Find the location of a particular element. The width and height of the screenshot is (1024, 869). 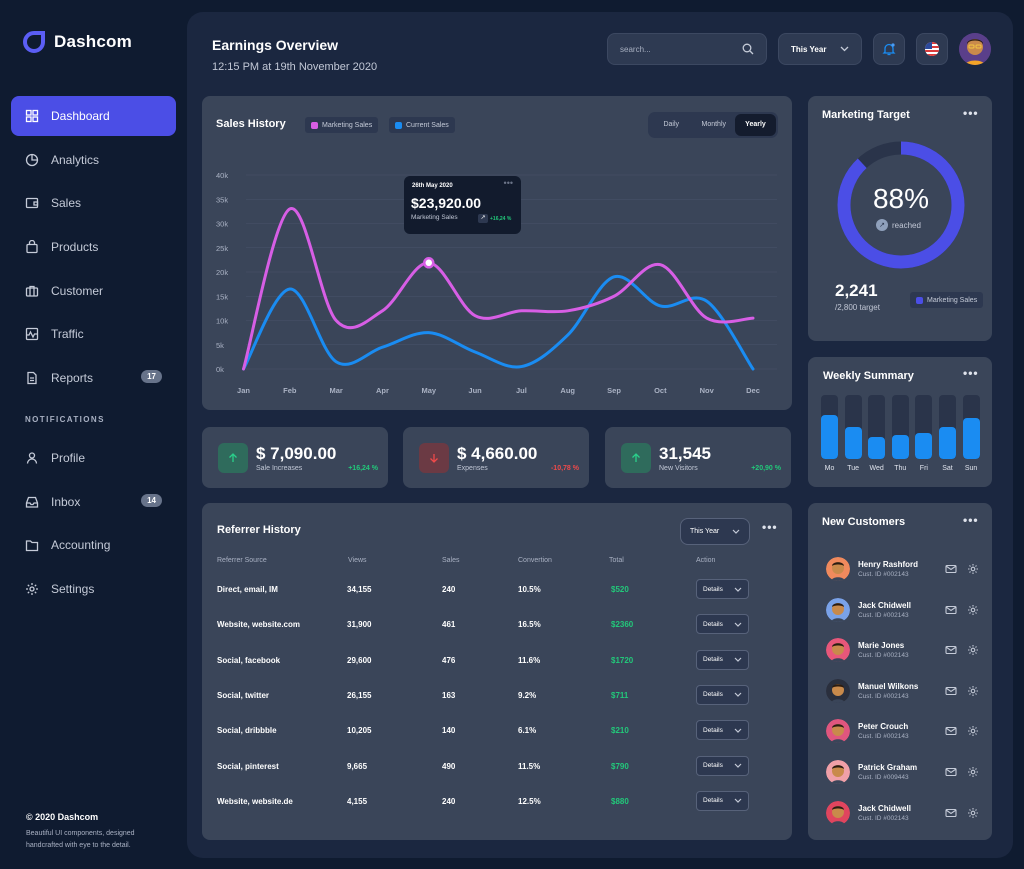

cell-source: Website, website.de is located at coordinates (255, 801).